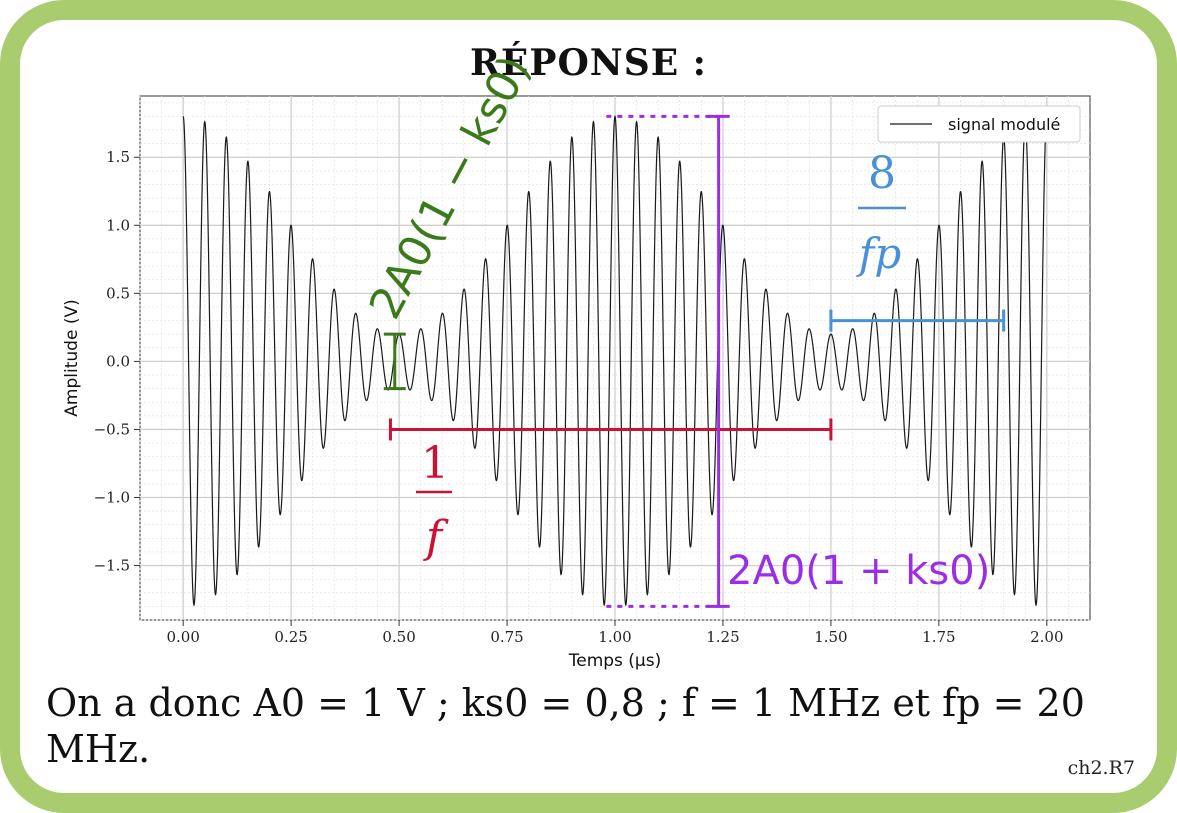 This screenshot has height=813, width=1177. What do you see at coordinates (506, 637) in the screenshot?
I see `x-tick-label: 0.75` at bounding box center [506, 637].